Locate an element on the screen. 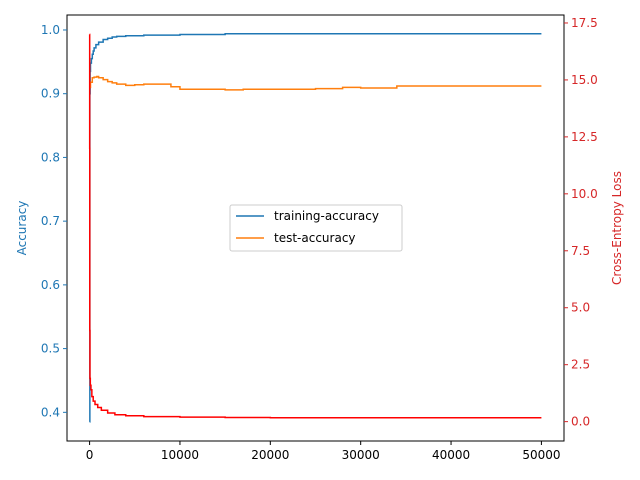  right-tick-label: 0.0 is located at coordinates (580, 422).